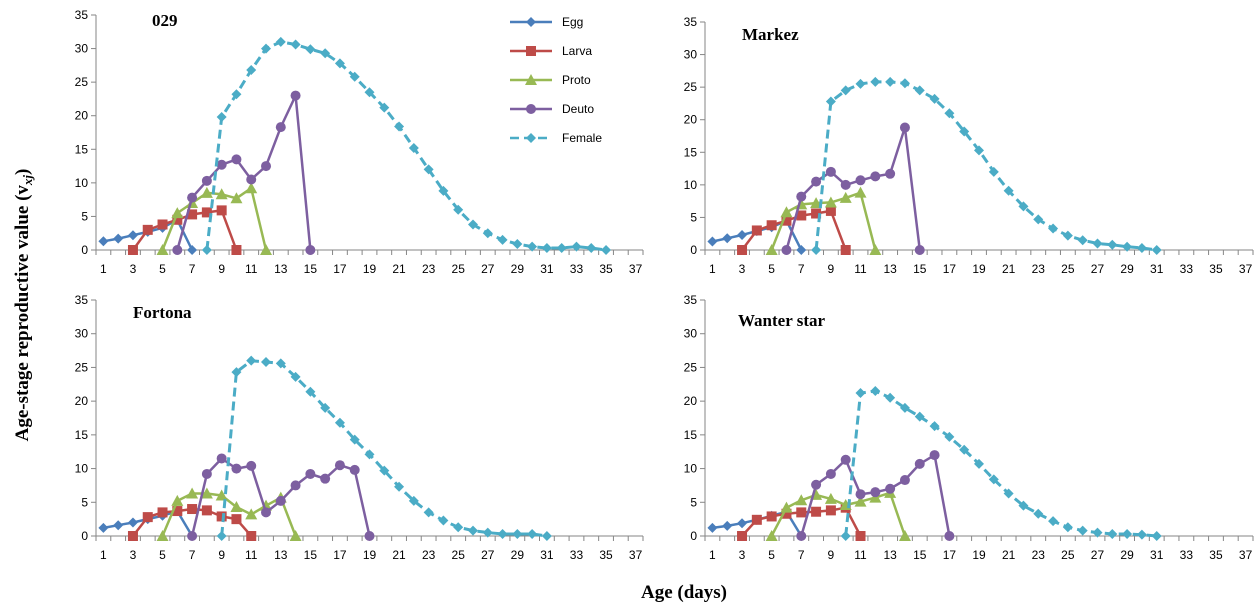  What do you see at coordinates (1068, 269) in the screenshot?
I see `x-tick-label: 25` at bounding box center [1068, 269].